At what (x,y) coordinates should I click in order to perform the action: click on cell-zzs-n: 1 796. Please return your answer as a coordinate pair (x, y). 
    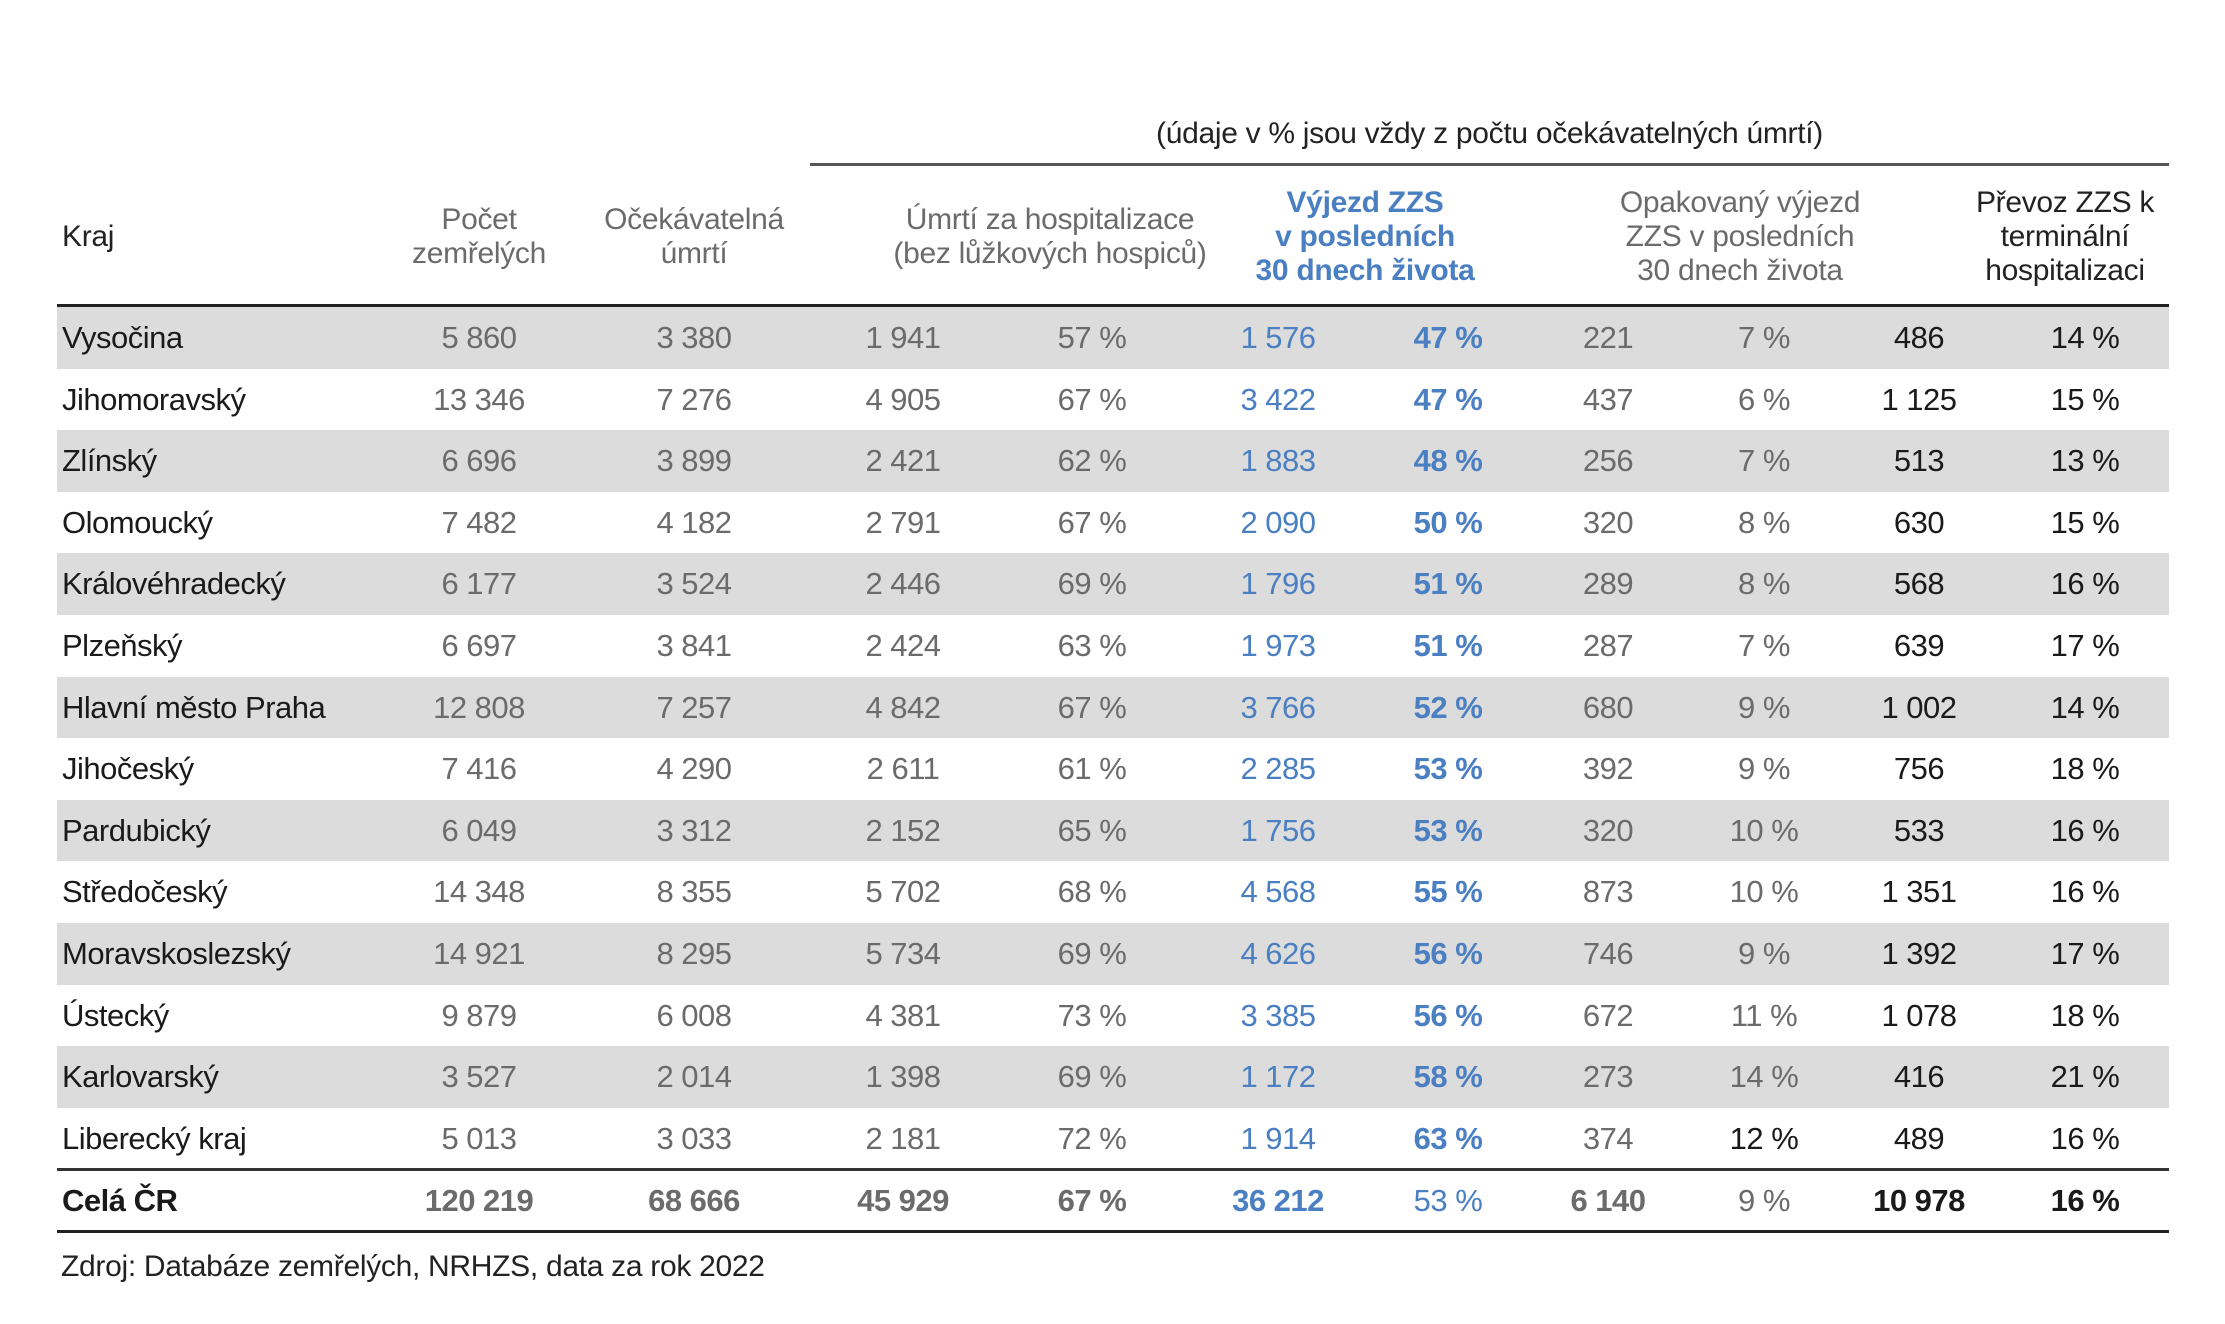
    Looking at the image, I should click on (1278, 584).